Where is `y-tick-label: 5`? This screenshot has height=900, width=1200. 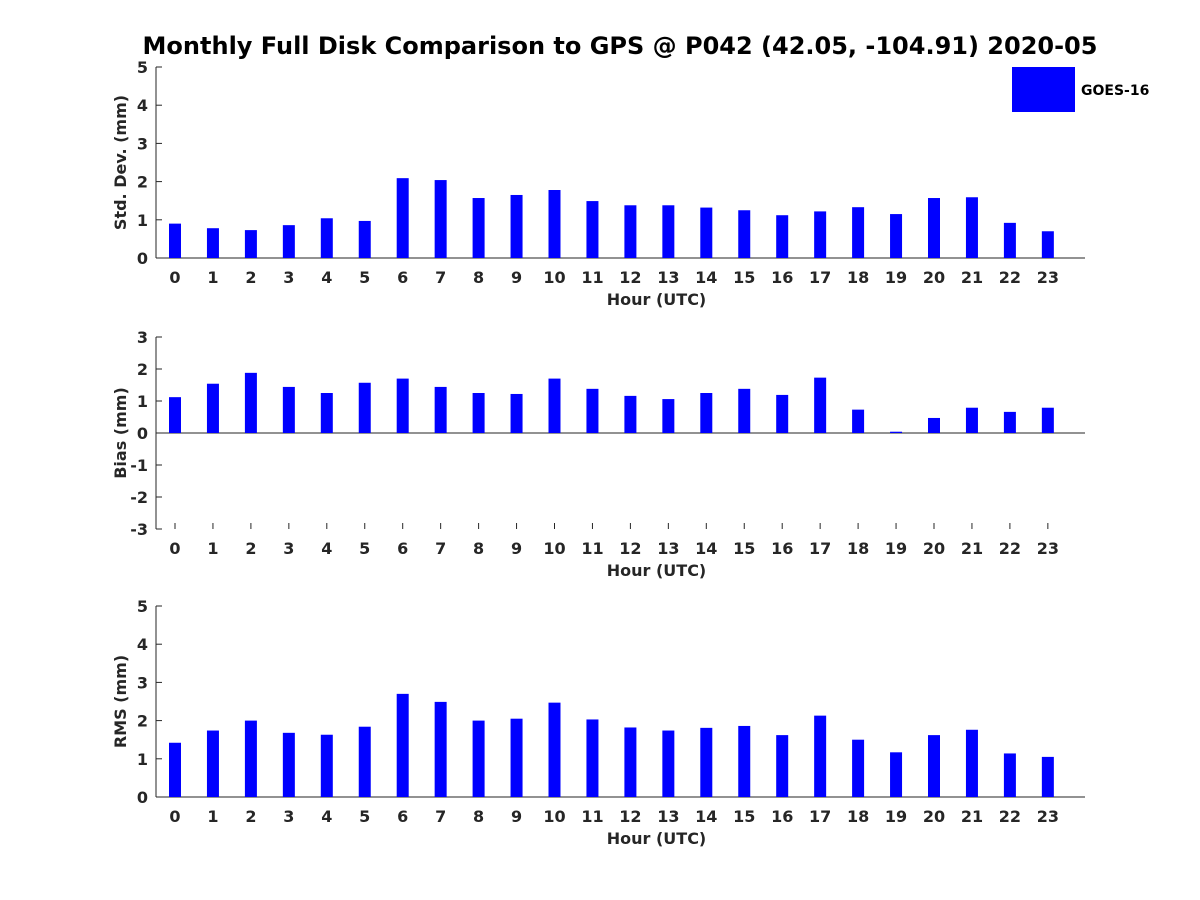
y-tick-label: 5 is located at coordinates (142, 67).